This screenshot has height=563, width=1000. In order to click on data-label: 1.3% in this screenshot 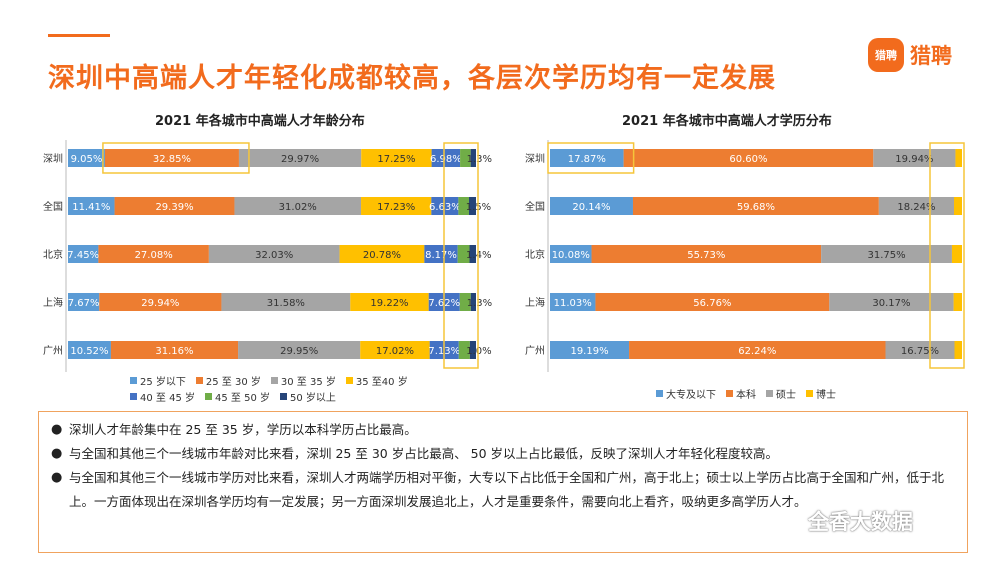, I will do `click(479, 159)`.